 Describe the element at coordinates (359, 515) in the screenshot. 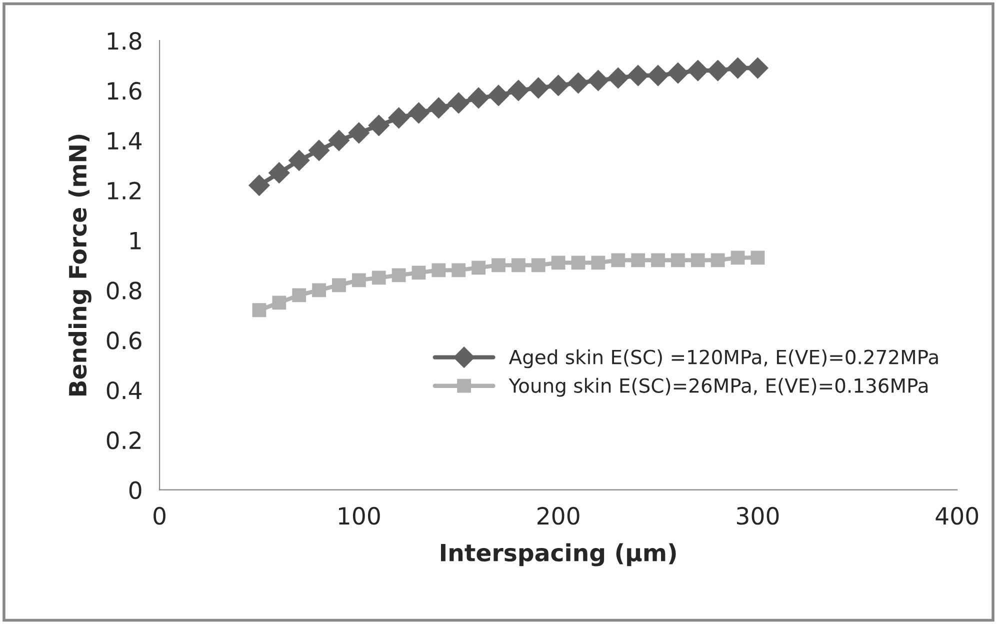

I see `x-tick-label: 100` at that location.